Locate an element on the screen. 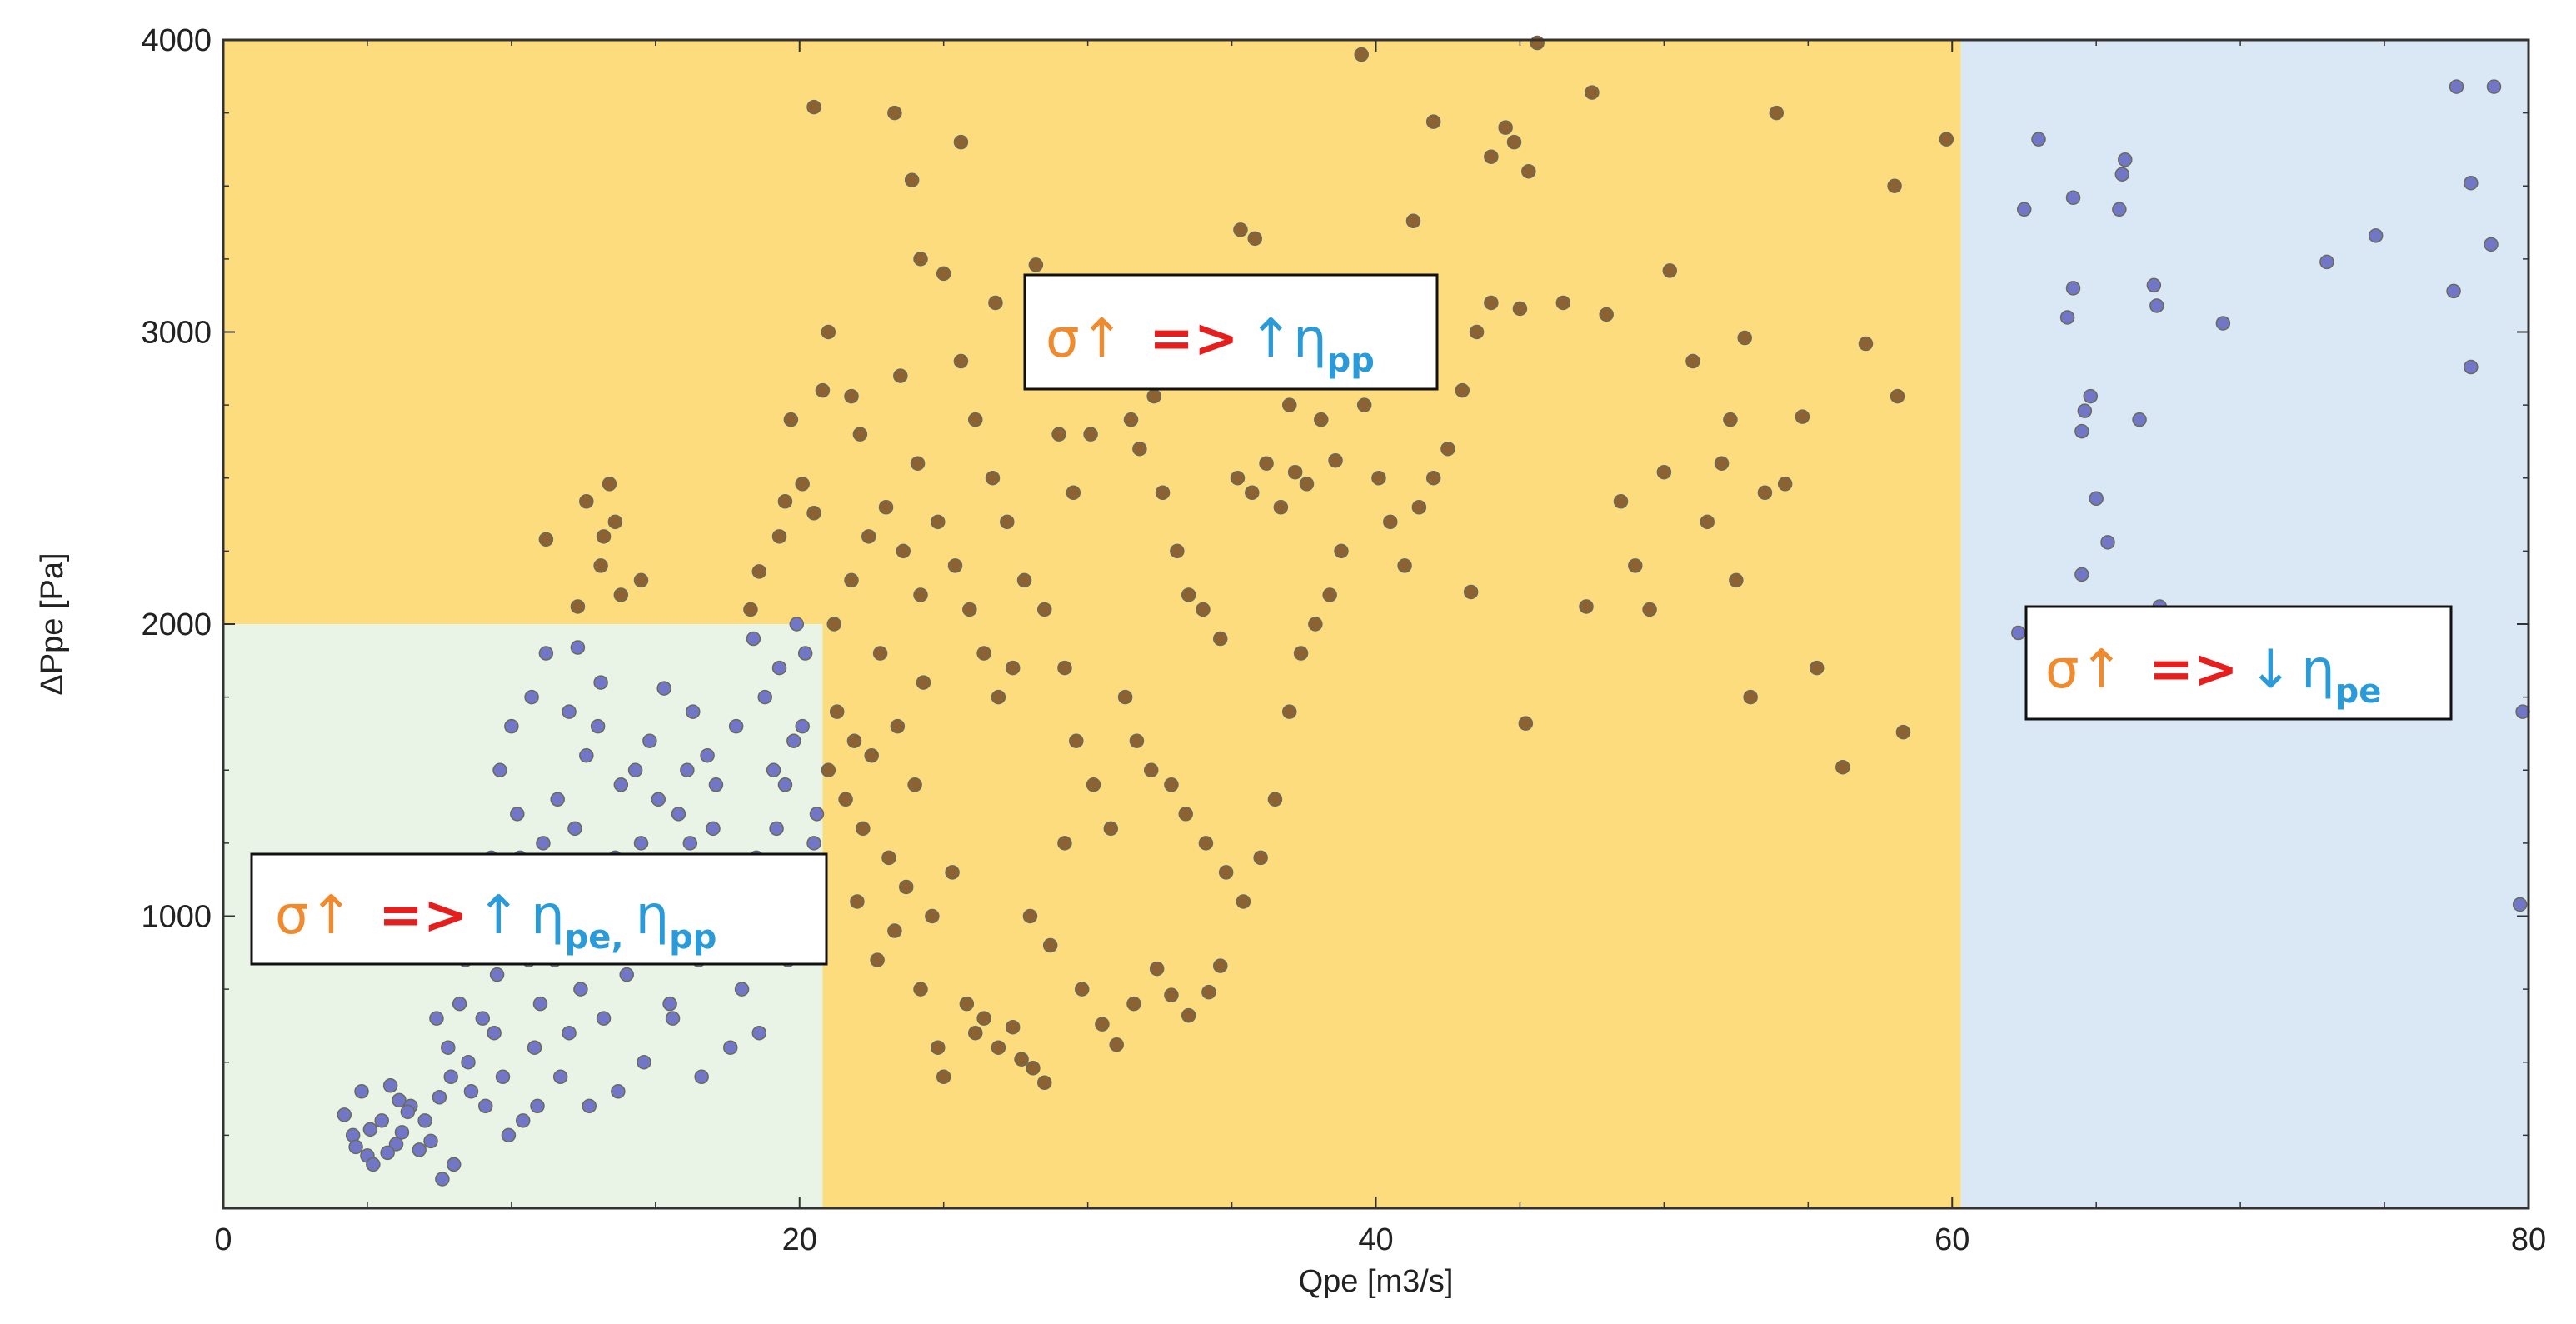  y-tick-label: 3000 is located at coordinates (176, 333).